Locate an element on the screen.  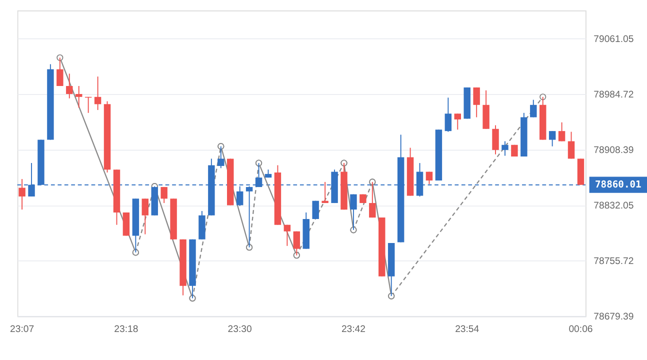
x-tick-label: 23:07 is located at coordinates (22, 329).